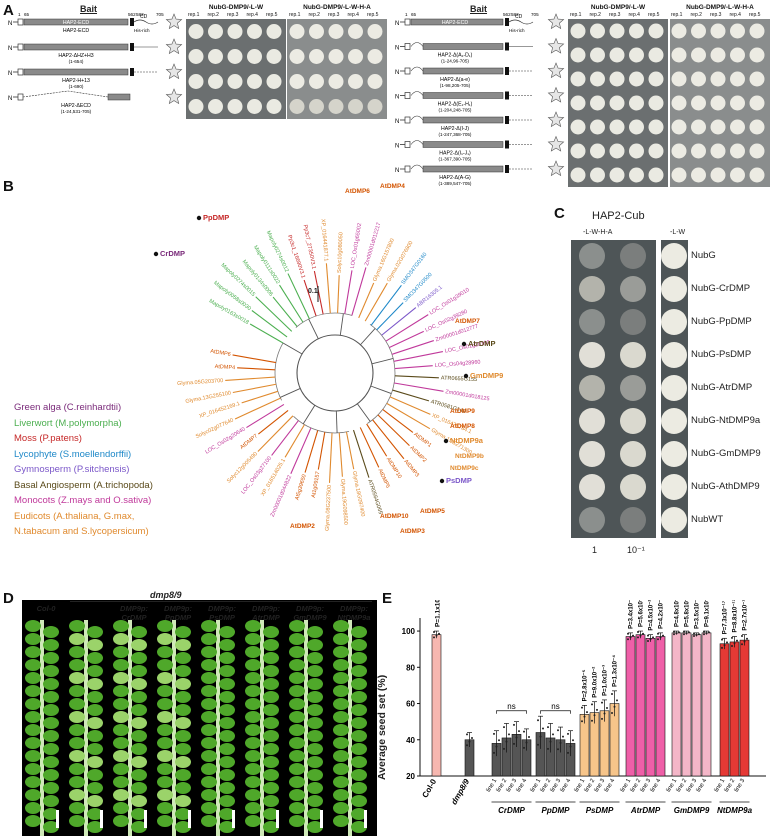 The height and width of the screenshot is (840, 772). Describe the element at coordinates (457, 22) in the screenshot. I see `ecd-box` at that location.